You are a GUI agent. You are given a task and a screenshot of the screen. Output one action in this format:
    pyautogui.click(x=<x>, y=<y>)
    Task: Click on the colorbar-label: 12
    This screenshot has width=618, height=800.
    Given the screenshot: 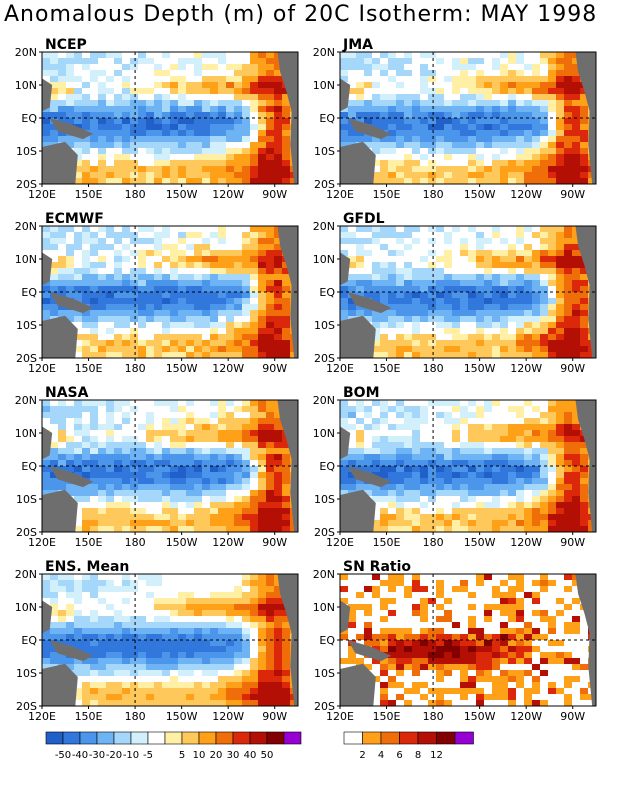 What is the action you would take?
    pyautogui.click(x=436, y=755)
    